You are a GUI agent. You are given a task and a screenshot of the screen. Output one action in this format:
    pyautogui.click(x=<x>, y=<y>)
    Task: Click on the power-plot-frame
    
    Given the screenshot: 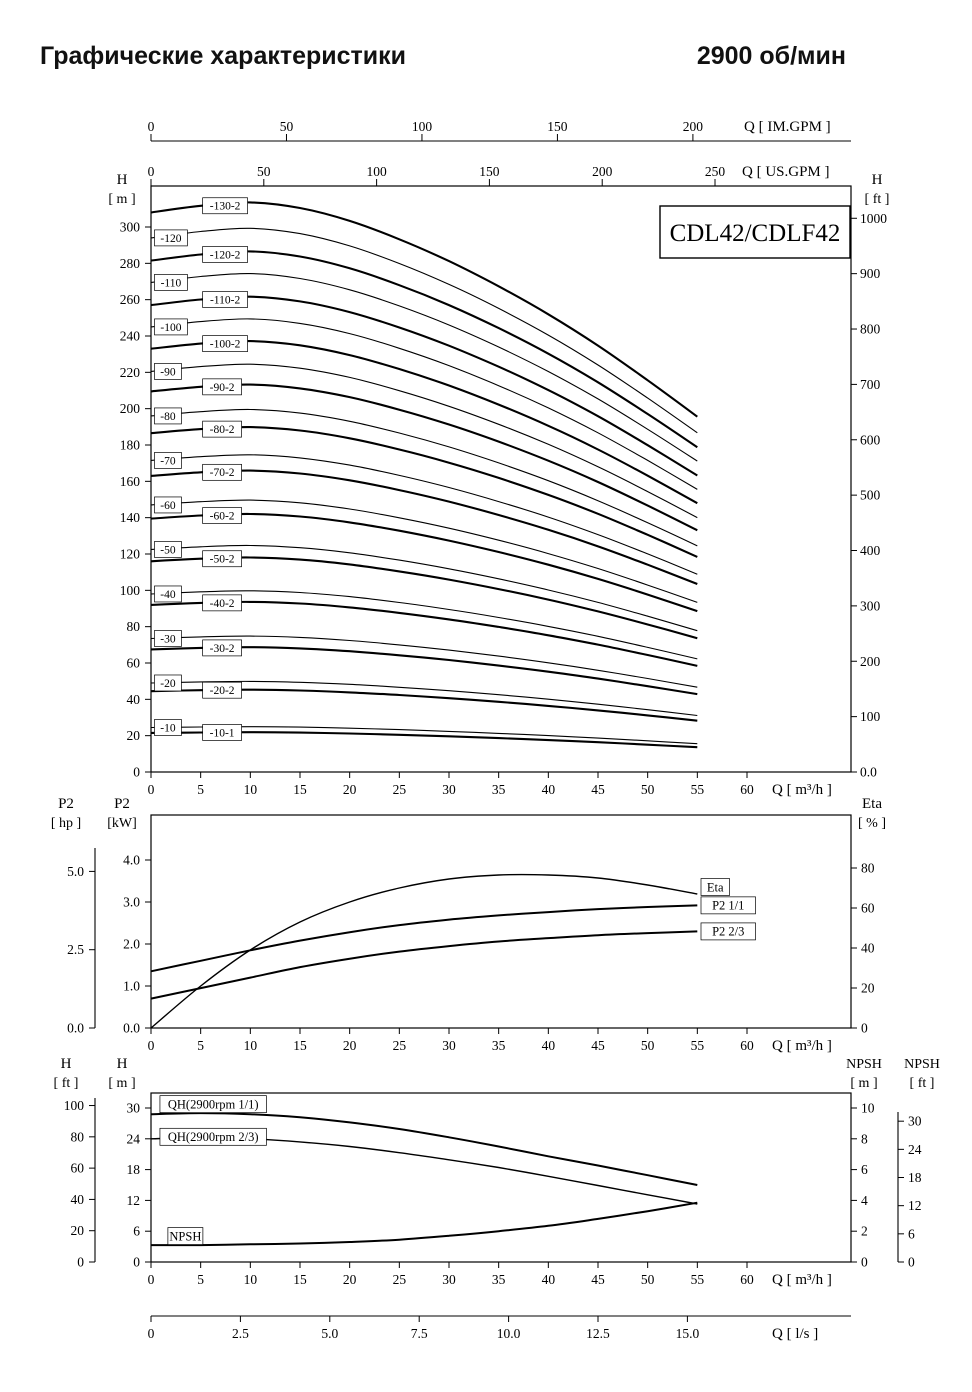 What is the action you would take?
    pyautogui.click(x=501, y=921)
    